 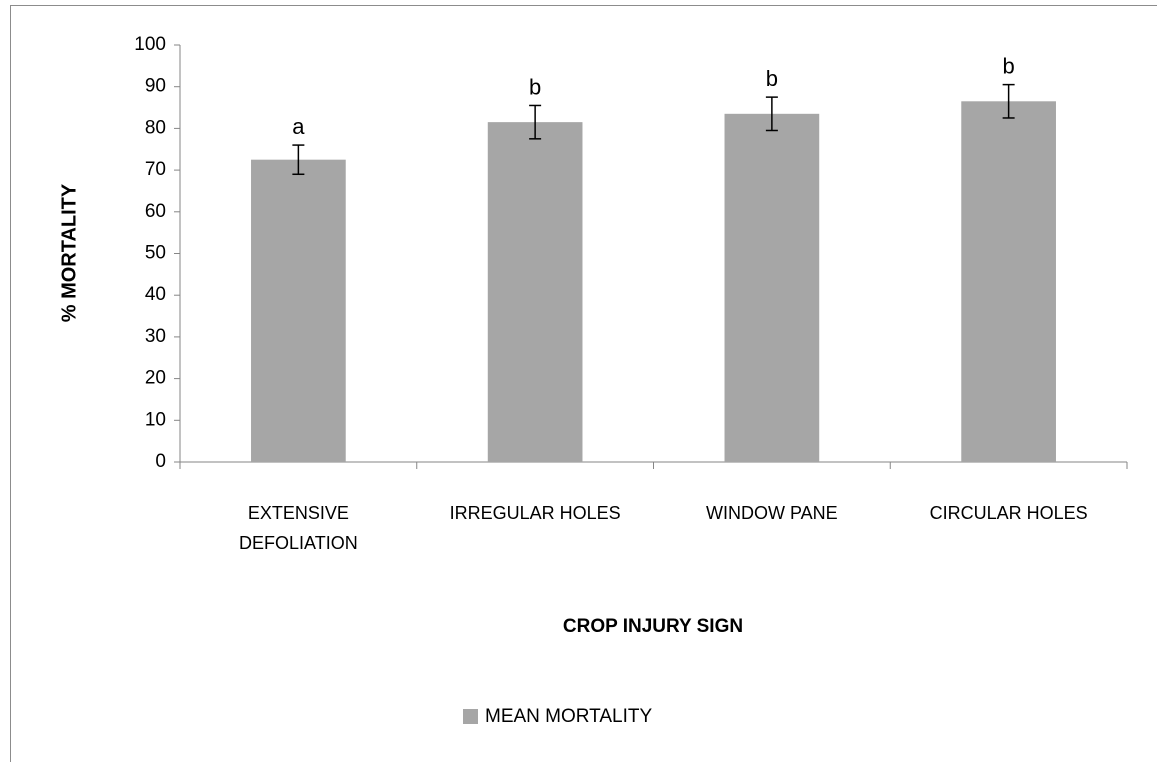 What do you see at coordinates (1008, 513) in the screenshot?
I see `x-tick-label: CIRCULAR HOLES` at bounding box center [1008, 513].